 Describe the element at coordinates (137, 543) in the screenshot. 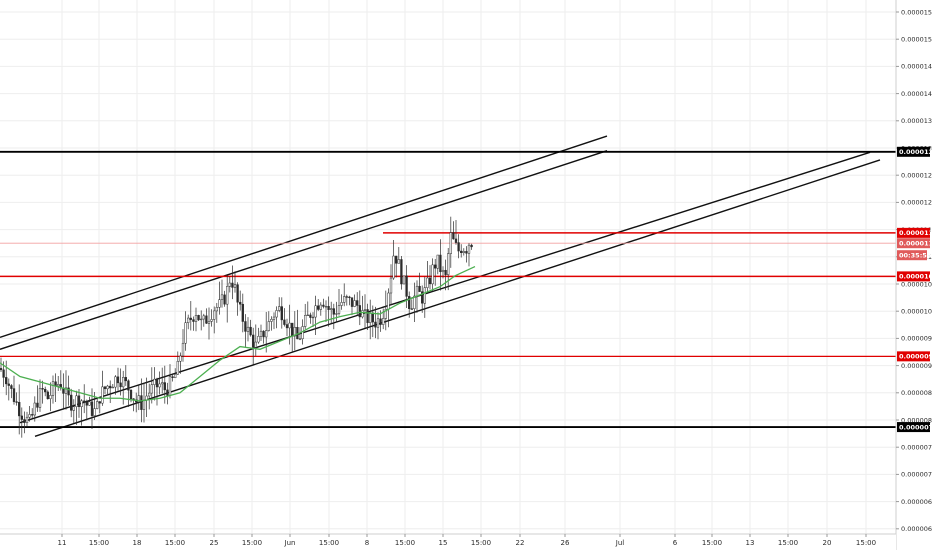

I see `time-tick-label: 18` at that location.